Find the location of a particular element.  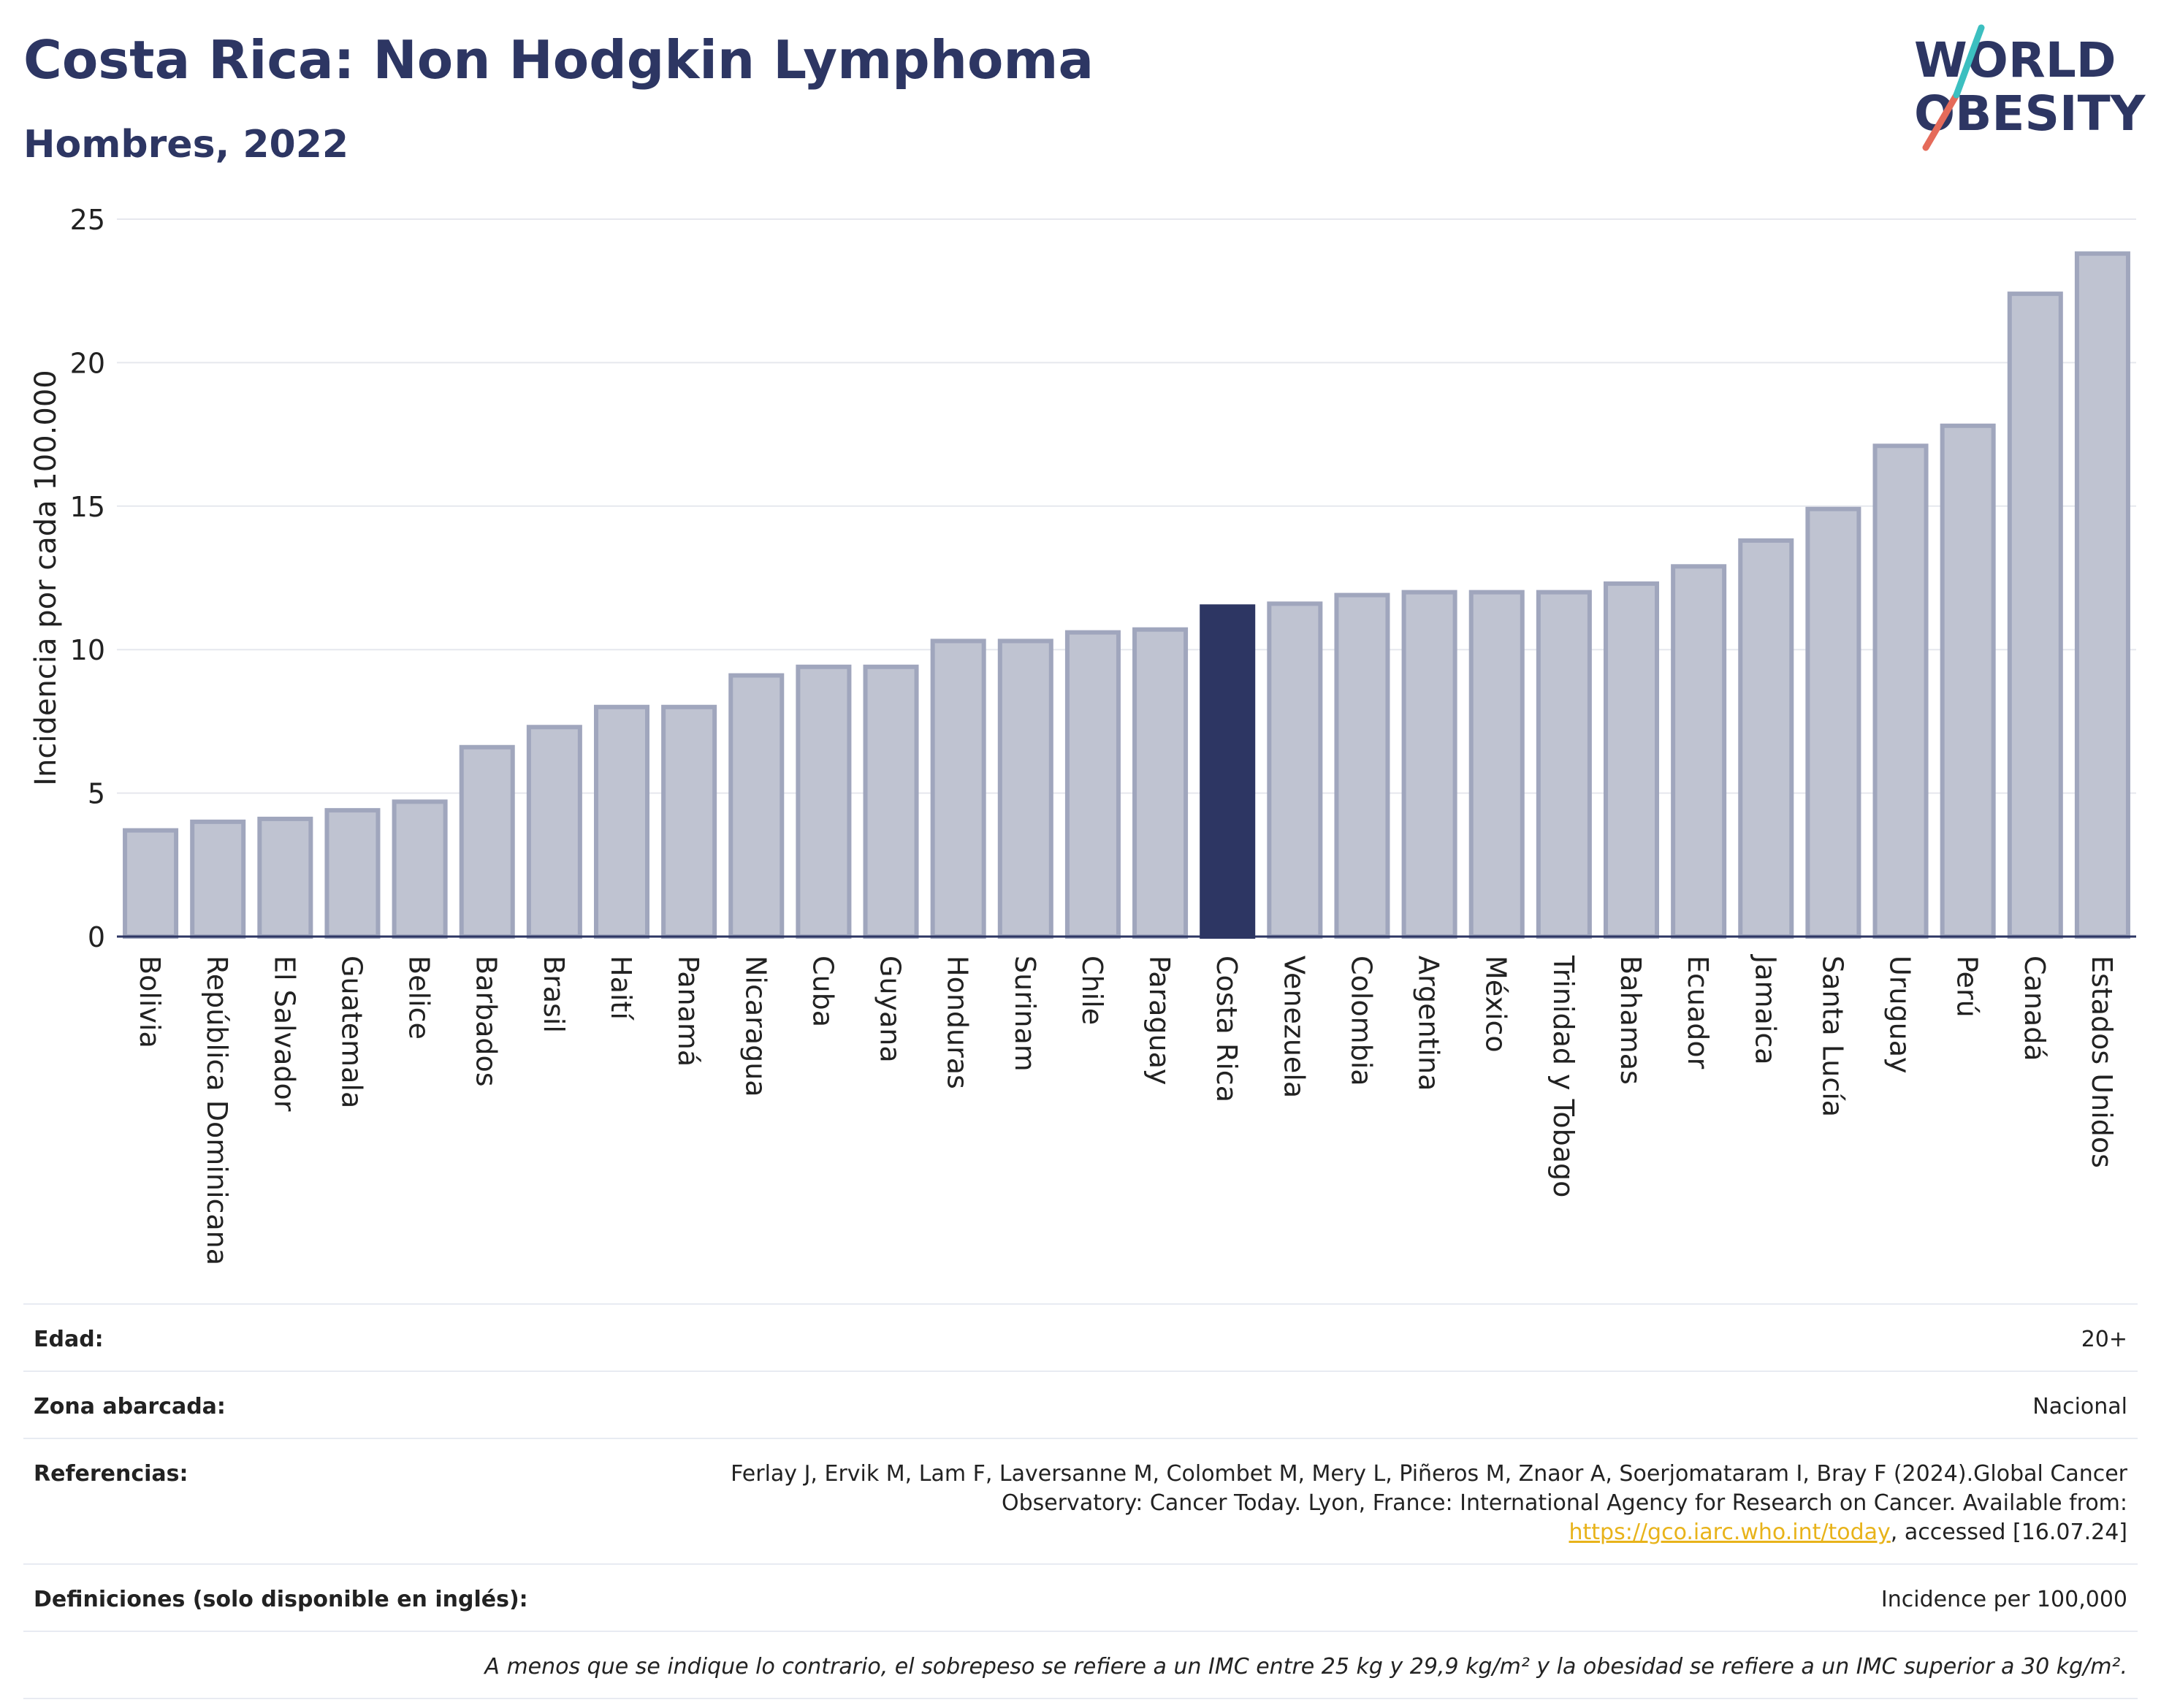

x-tick-label: Bahamas is located at coordinates (1631, 1021).